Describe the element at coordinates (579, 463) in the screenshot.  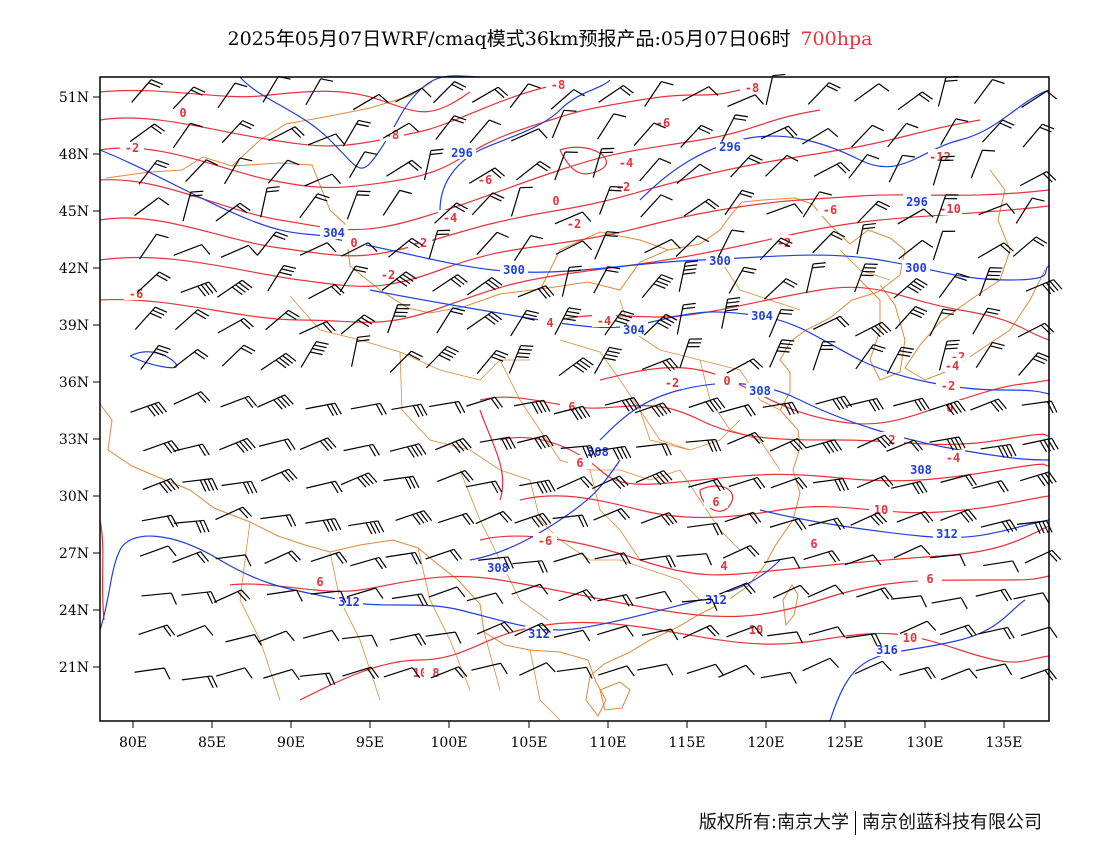
I see `temperature-label: 6` at that location.